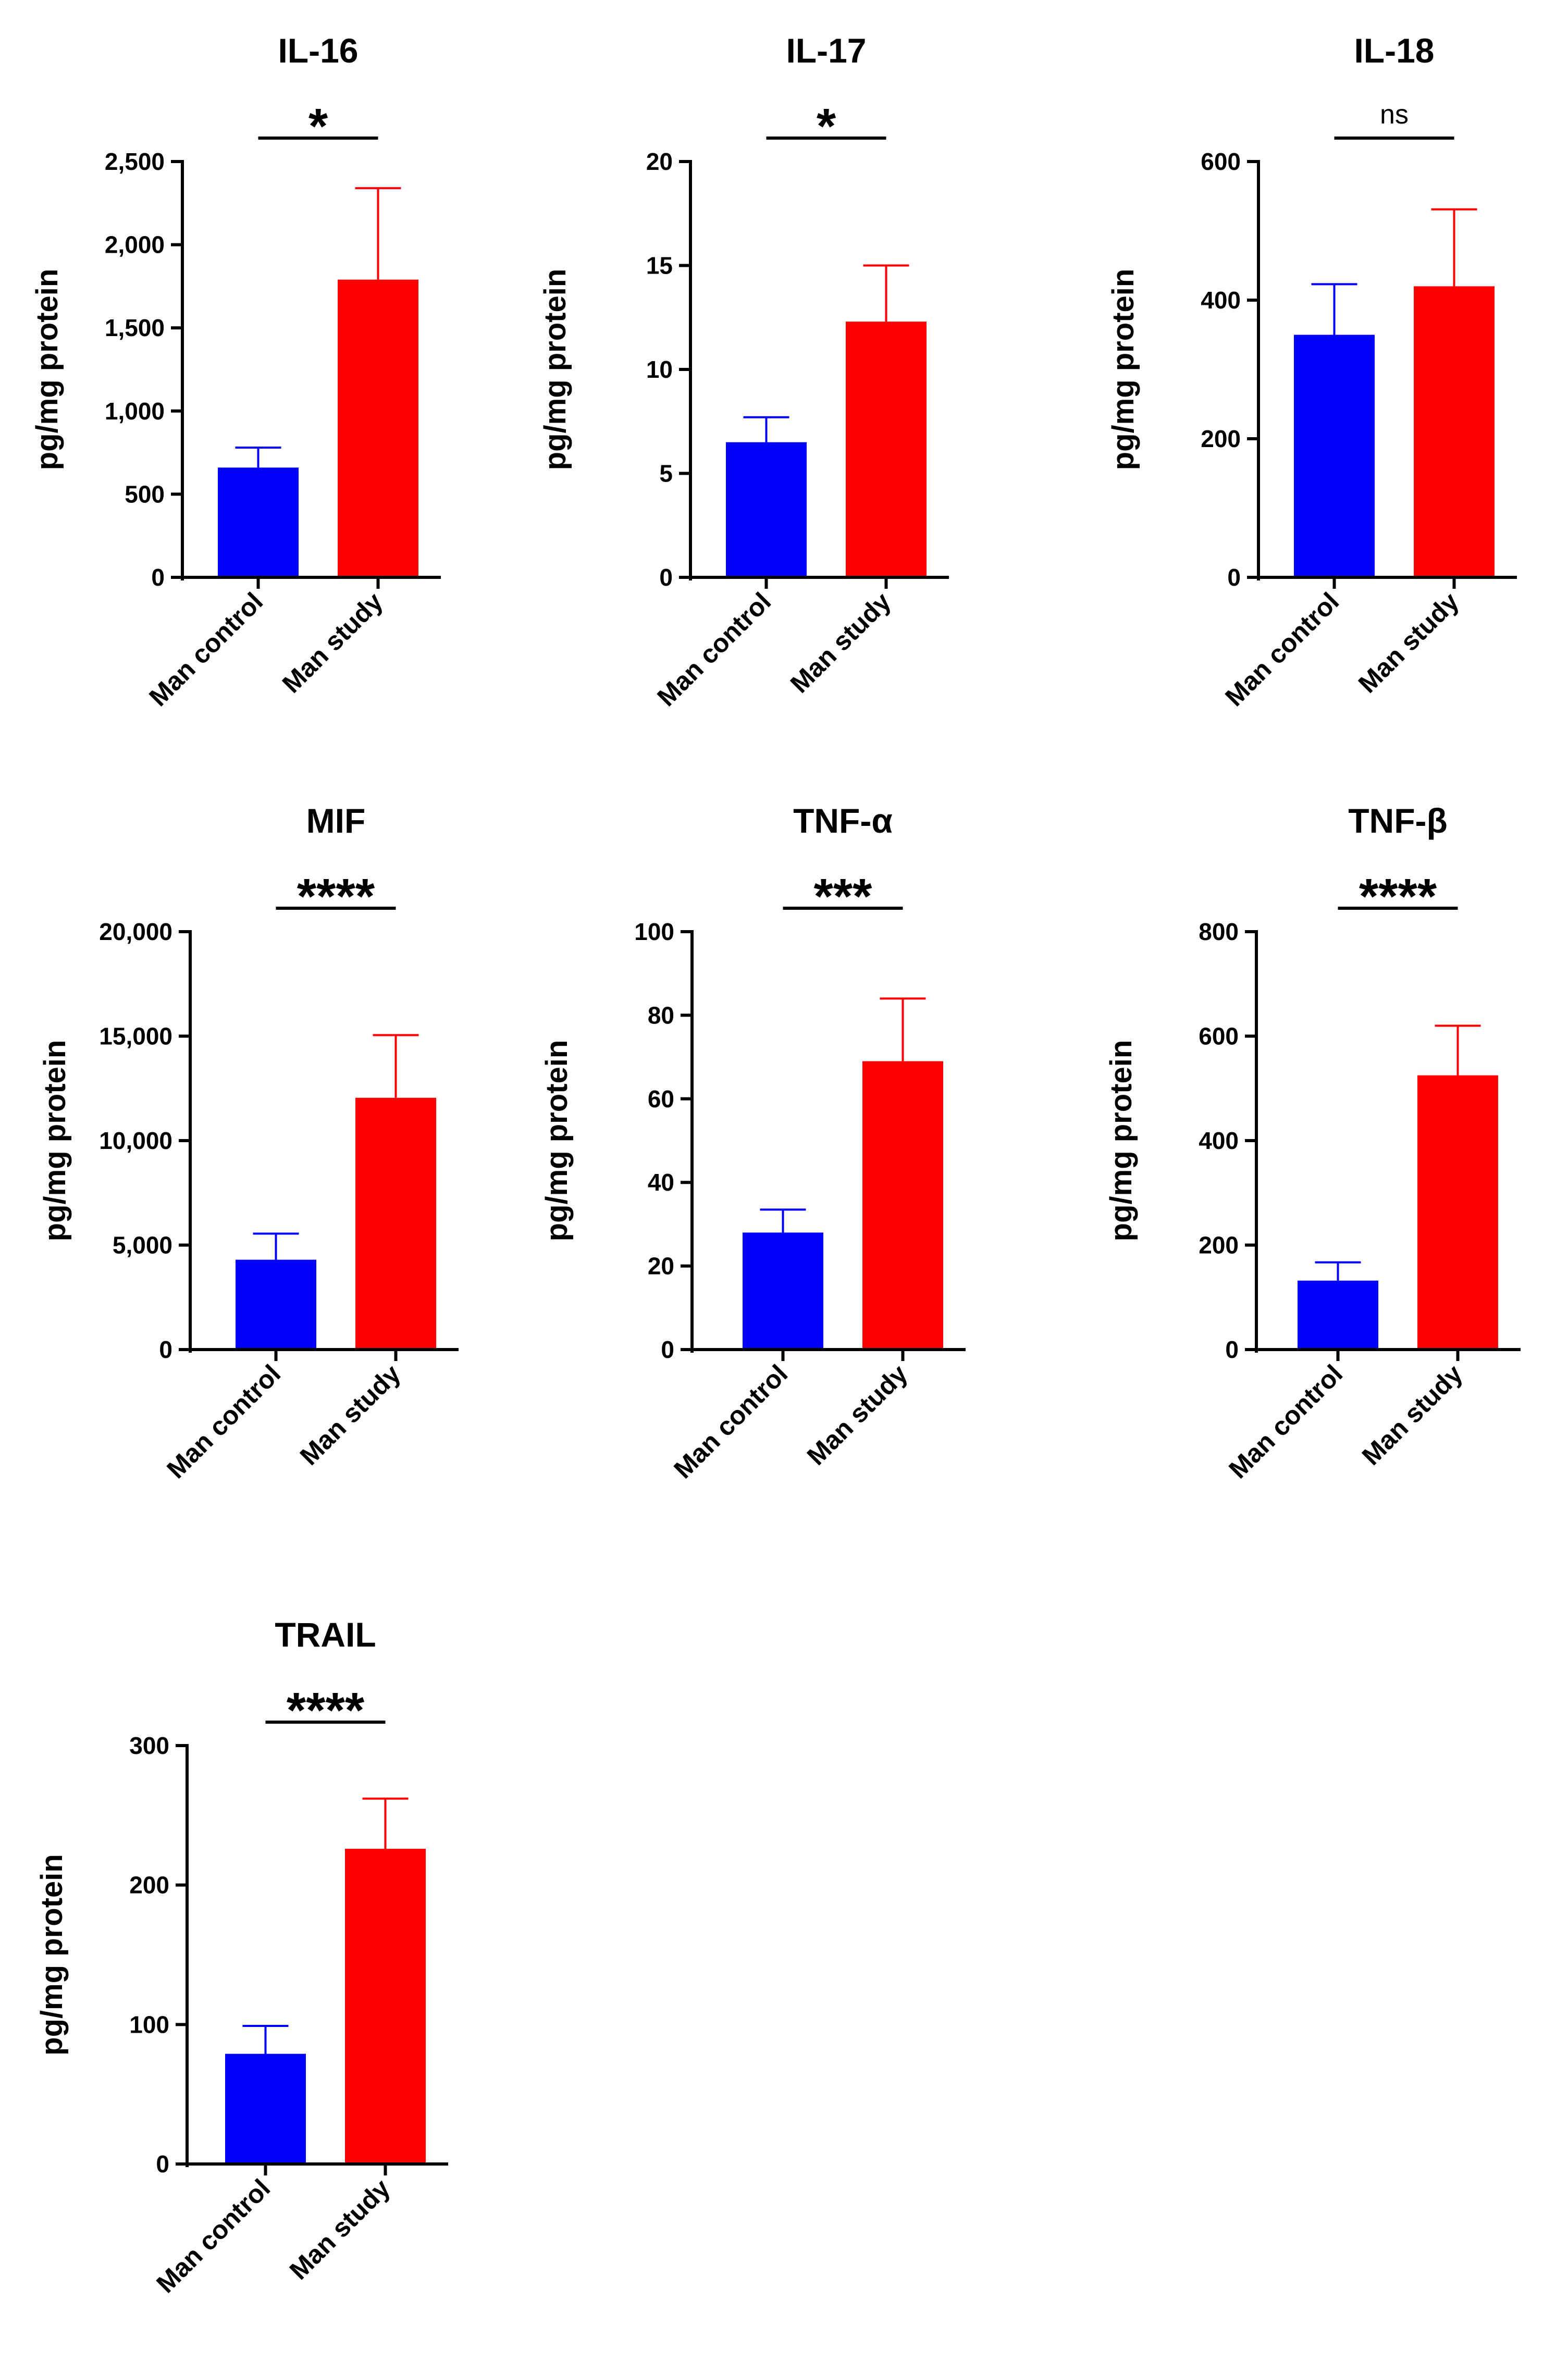 The width and height of the screenshot is (1568, 2362). What do you see at coordinates (325, 1634) in the screenshot?
I see `chart-title: TRAIL` at bounding box center [325, 1634].